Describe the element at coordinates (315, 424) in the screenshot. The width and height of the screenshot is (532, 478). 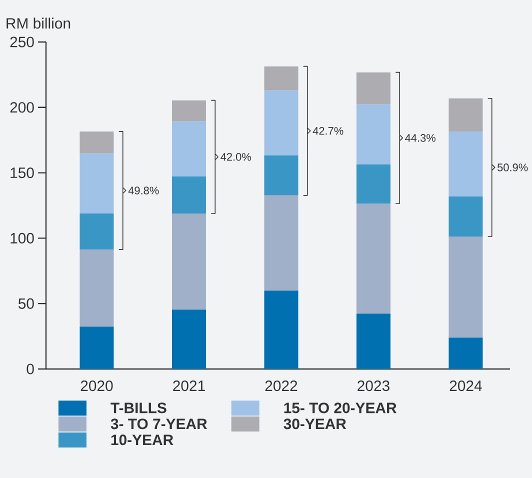
I see `legend-label: 30-YEAR` at that location.